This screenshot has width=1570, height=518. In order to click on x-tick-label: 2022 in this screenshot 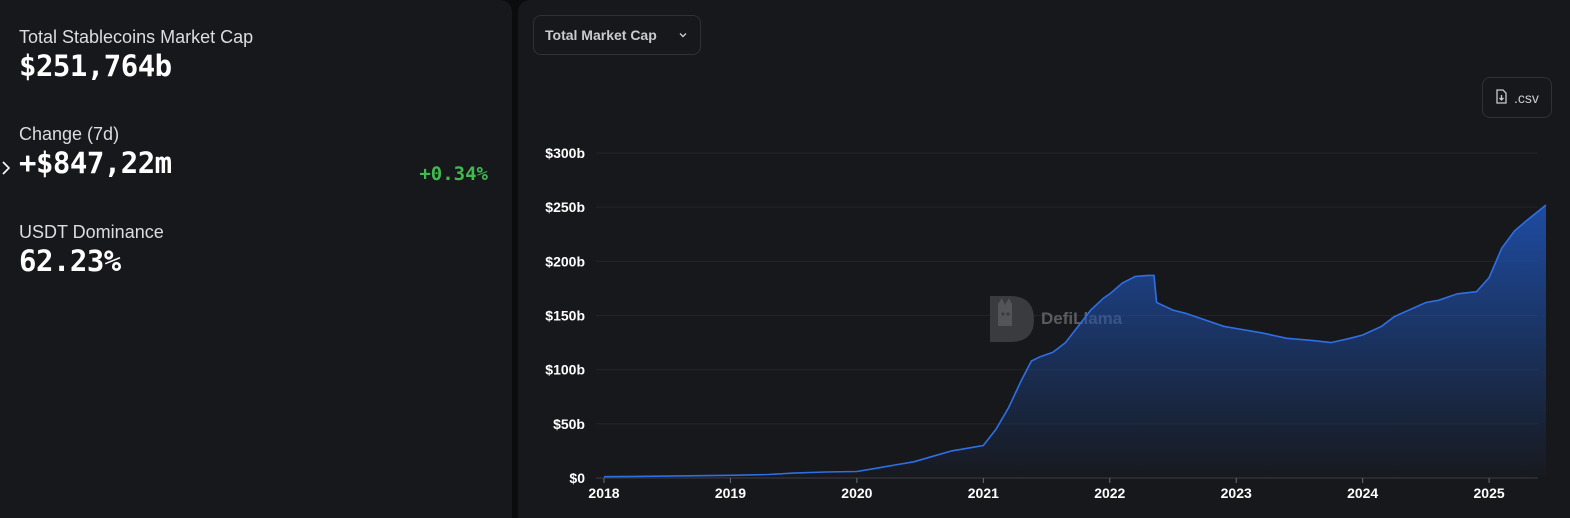, I will do `click(1109, 493)`.